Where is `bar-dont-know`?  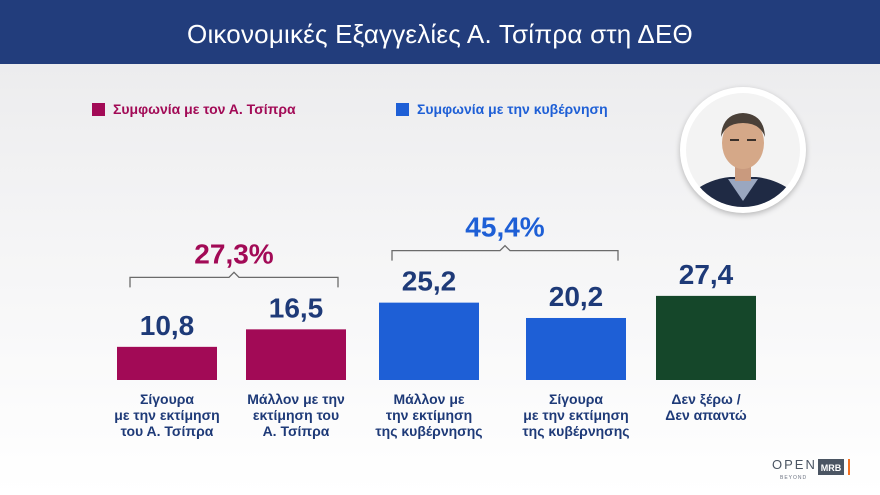
bar-dont-know is located at coordinates (706, 337).